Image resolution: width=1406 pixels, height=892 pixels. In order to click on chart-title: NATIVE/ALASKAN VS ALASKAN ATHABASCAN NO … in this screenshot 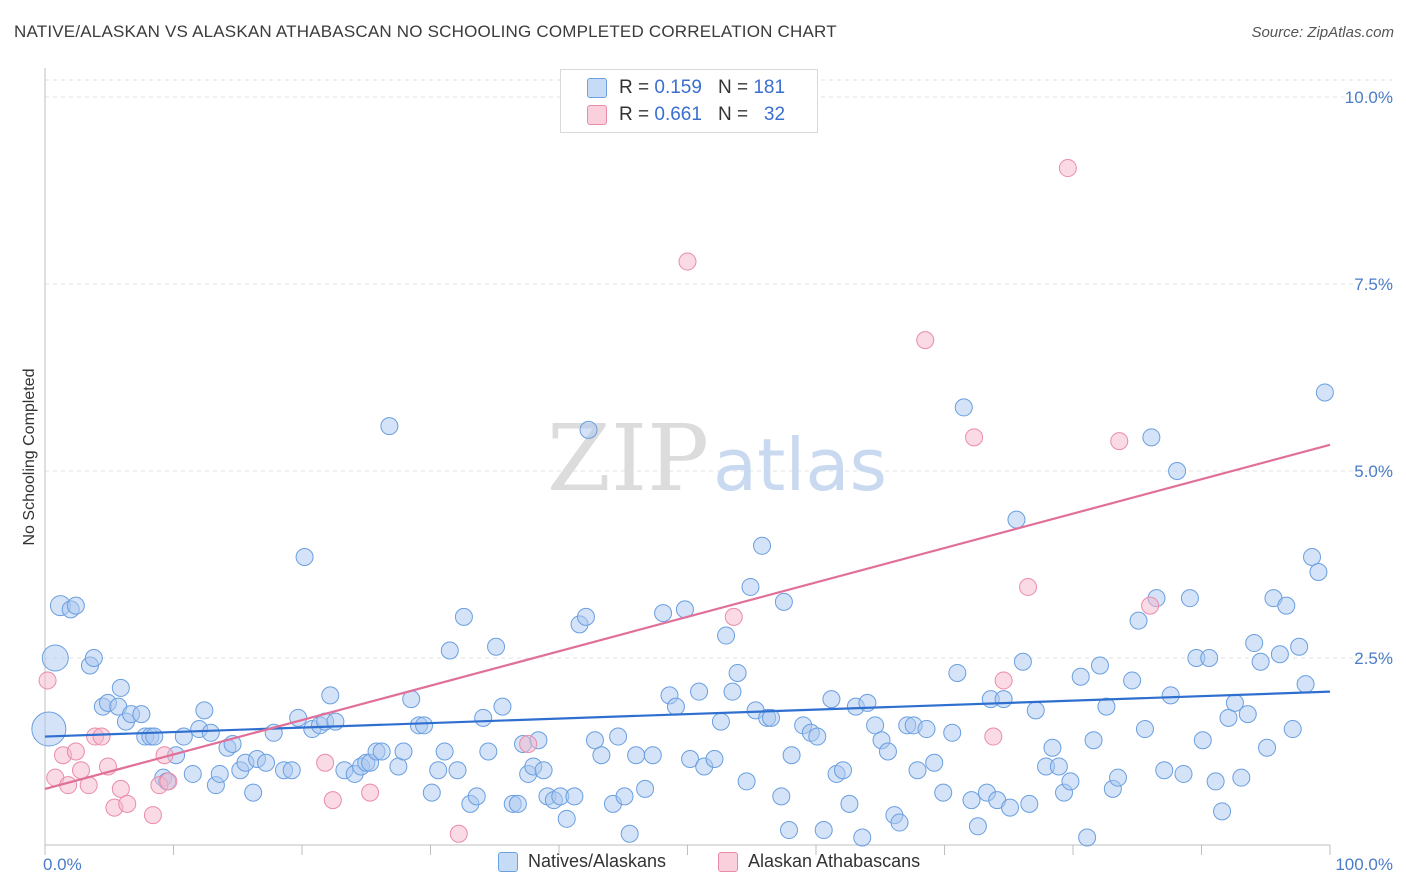, I will do `click(425, 31)`.